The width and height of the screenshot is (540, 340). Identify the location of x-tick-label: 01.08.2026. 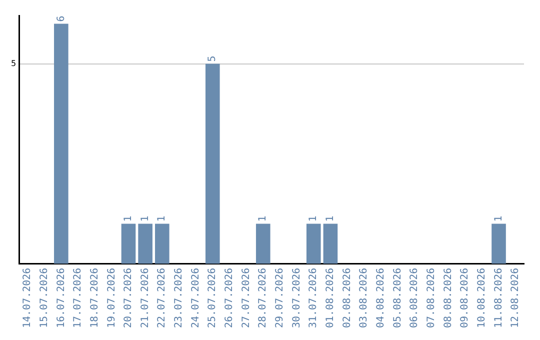
(330, 298).